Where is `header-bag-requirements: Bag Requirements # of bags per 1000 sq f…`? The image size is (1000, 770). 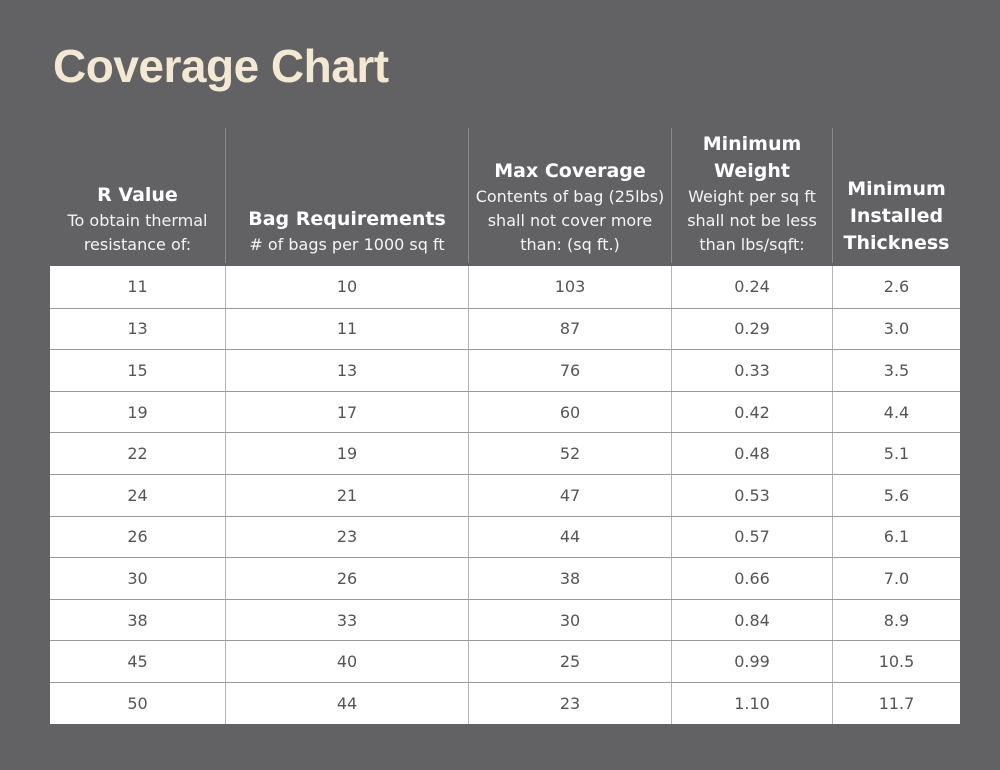
header-bag-requirements: Bag Requirements # of bags per 1000 sq f… is located at coordinates (346, 195).